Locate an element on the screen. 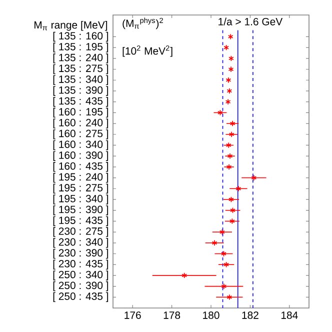 The height and width of the screenshot is (332, 332). x-tick-label: 184 is located at coordinates (289, 315).